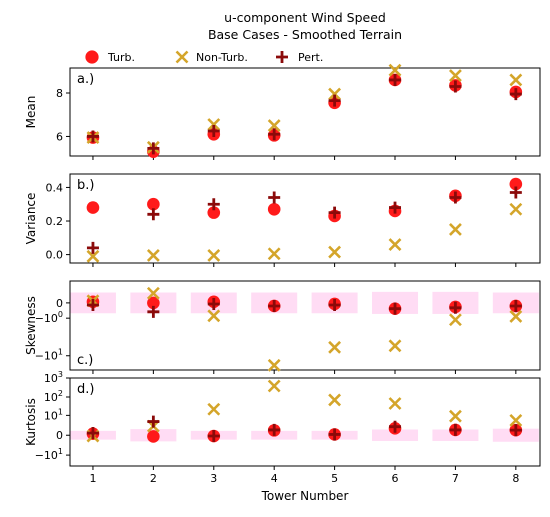 This screenshot has height=517, width=550. I want to click on chart-subtitle: Base Cases - Smoothed Terrain, so click(305, 34).